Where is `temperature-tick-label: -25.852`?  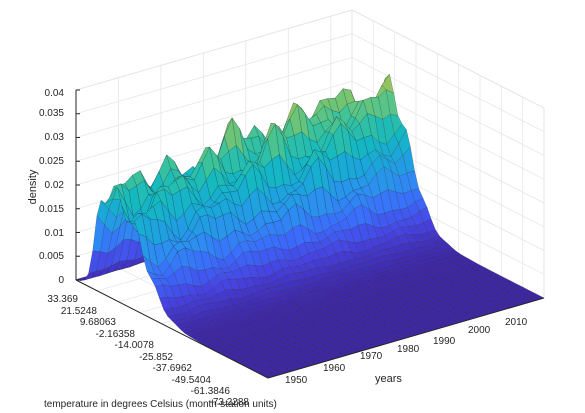
temperature-tick-label: -25.852 is located at coordinates (156, 357).